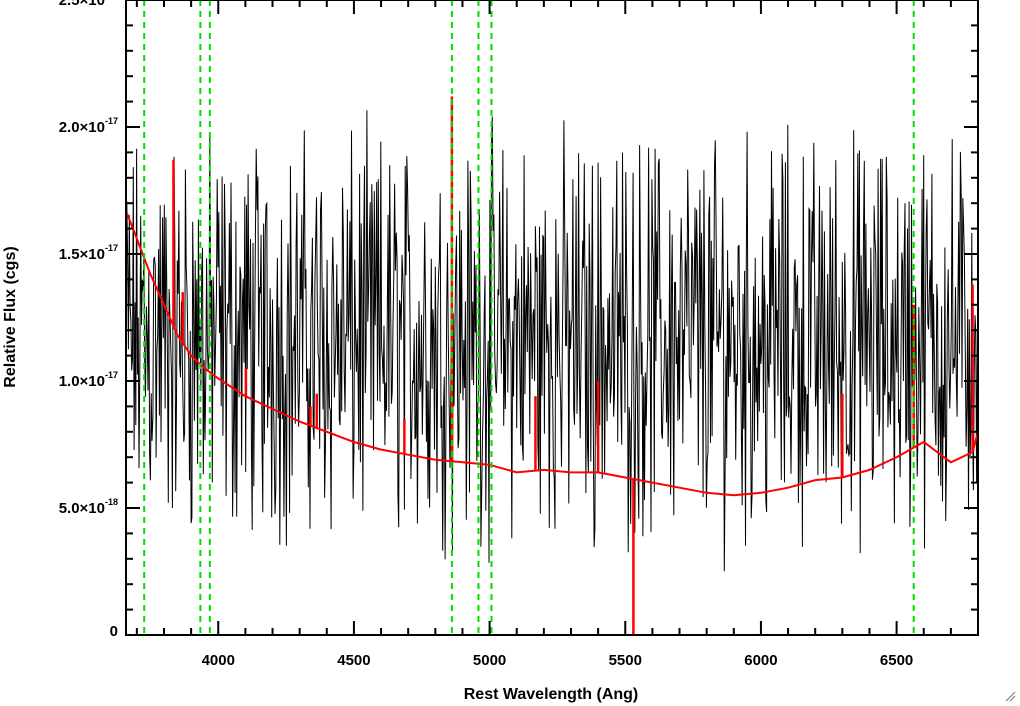 This screenshot has height=706, width=1020. What do you see at coordinates (88, 380) in the screenshot?
I see `y-tick-label: 1.0×10⁻¹⁷` at bounding box center [88, 380].